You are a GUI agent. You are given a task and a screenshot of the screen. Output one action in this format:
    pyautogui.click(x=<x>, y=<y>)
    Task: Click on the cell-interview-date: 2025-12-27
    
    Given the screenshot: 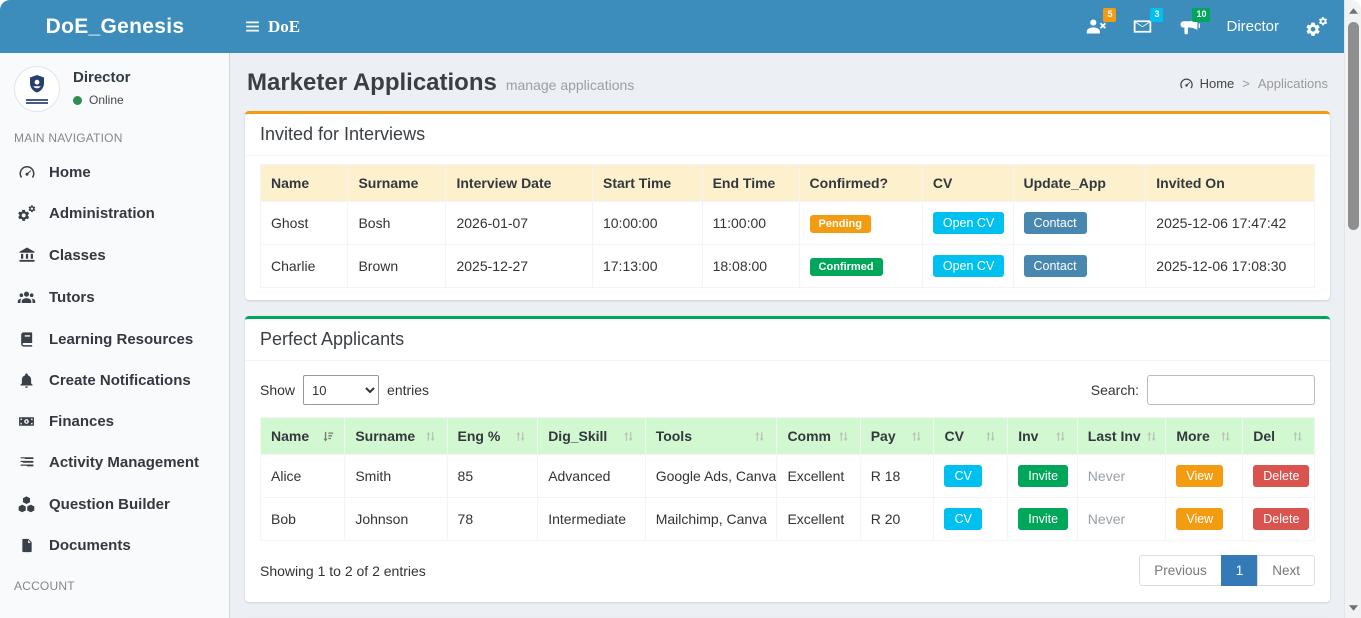 What is the action you would take?
    pyautogui.click(x=519, y=266)
    